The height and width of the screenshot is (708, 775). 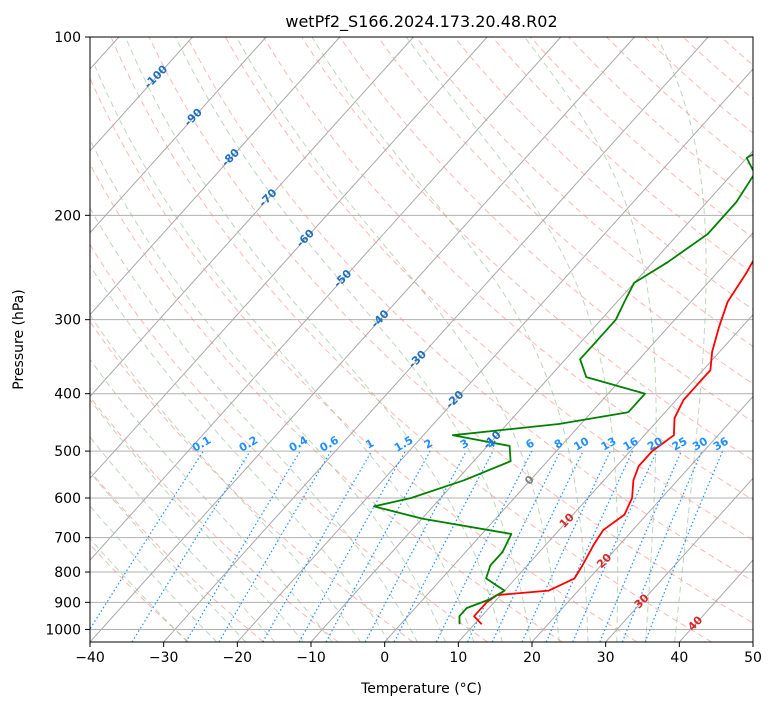 What do you see at coordinates (384, 658) in the screenshot?
I see `x-tick-label: 0` at bounding box center [384, 658].